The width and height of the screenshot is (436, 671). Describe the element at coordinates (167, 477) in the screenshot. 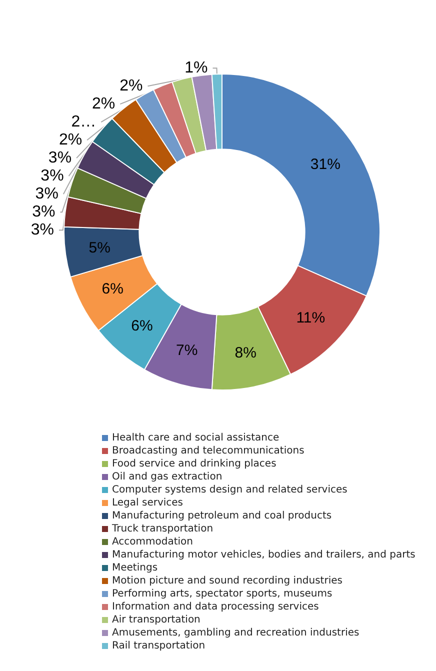

I see `legend-label: Oil and gas extraction` at that location.